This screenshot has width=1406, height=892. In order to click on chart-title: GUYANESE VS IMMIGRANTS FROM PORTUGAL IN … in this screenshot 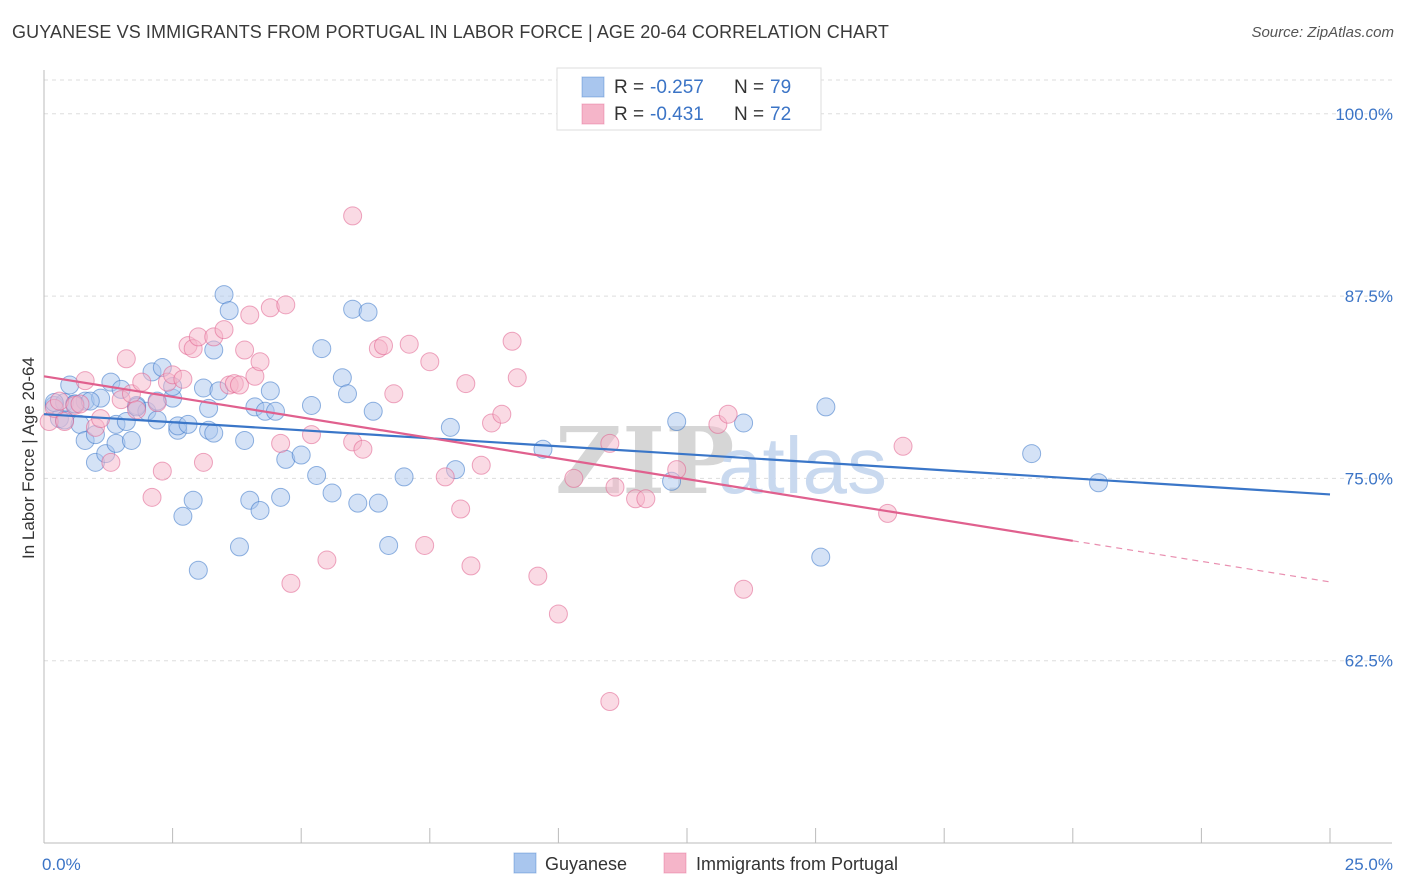, I will do `click(450, 32)`.